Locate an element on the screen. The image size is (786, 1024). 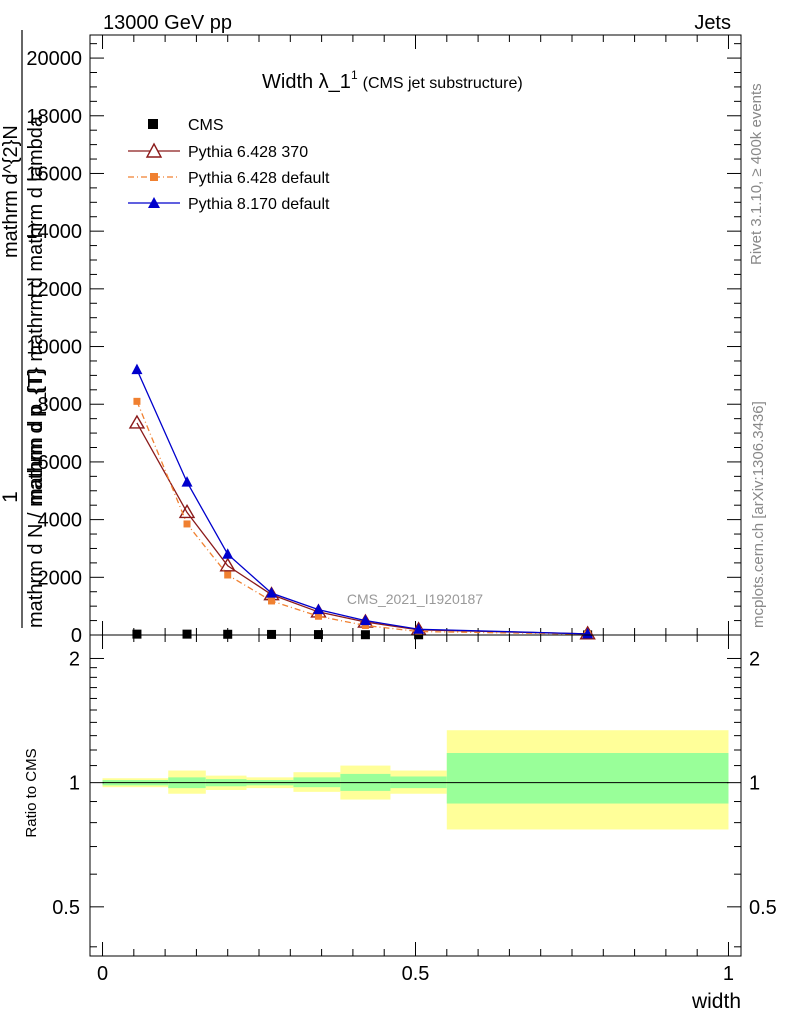
ylabel-frac-den: mathrm d N / mathrm d p_{T} is located at coordinates (36, 498).